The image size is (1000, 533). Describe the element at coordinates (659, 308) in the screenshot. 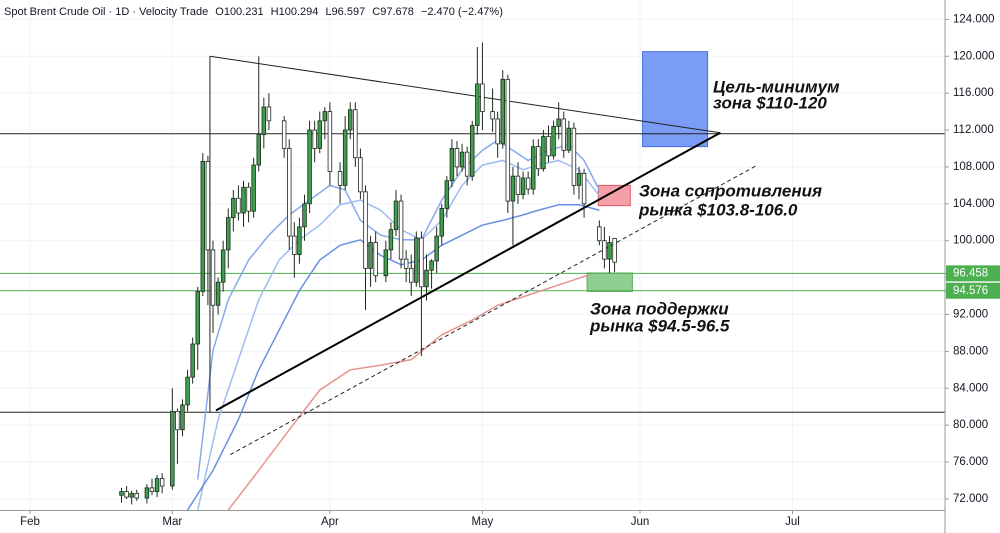

I see `annotation-line: Зона поддержки` at that location.